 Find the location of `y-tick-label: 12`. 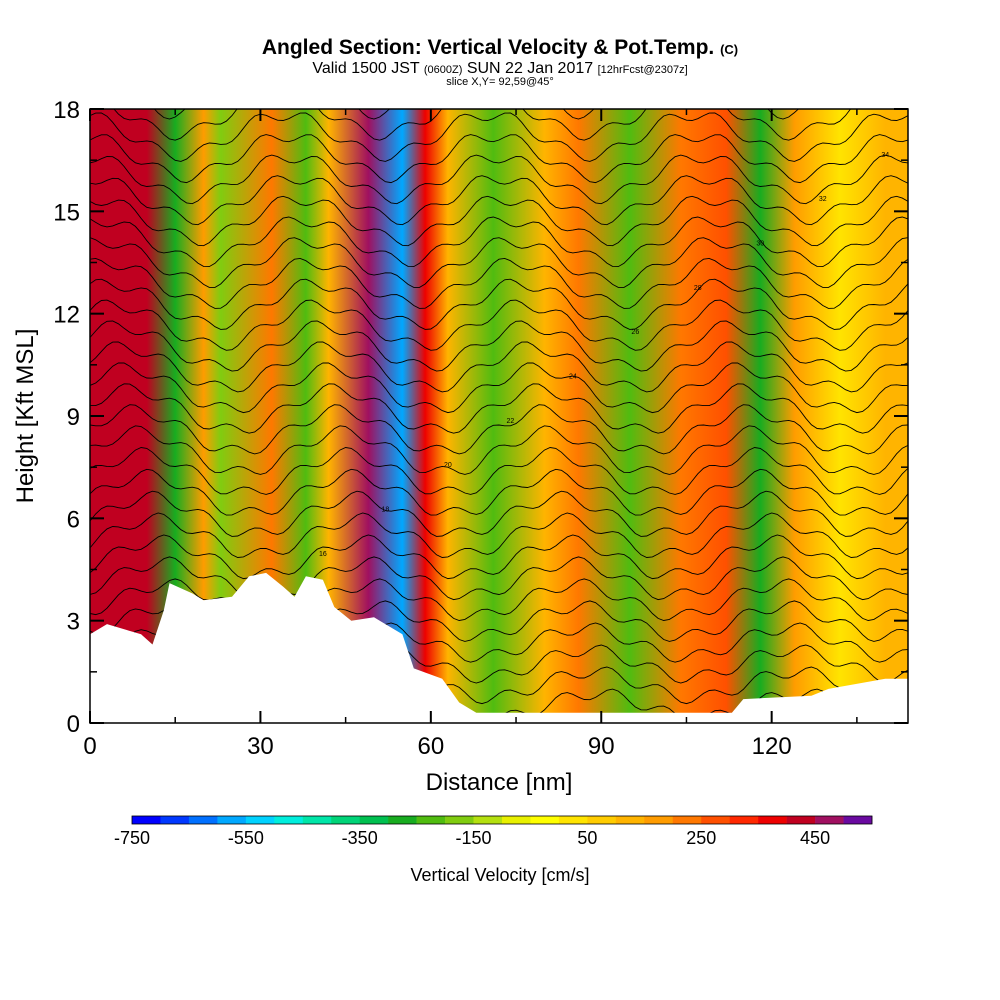

y-tick-label: 12 is located at coordinates (66, 315).